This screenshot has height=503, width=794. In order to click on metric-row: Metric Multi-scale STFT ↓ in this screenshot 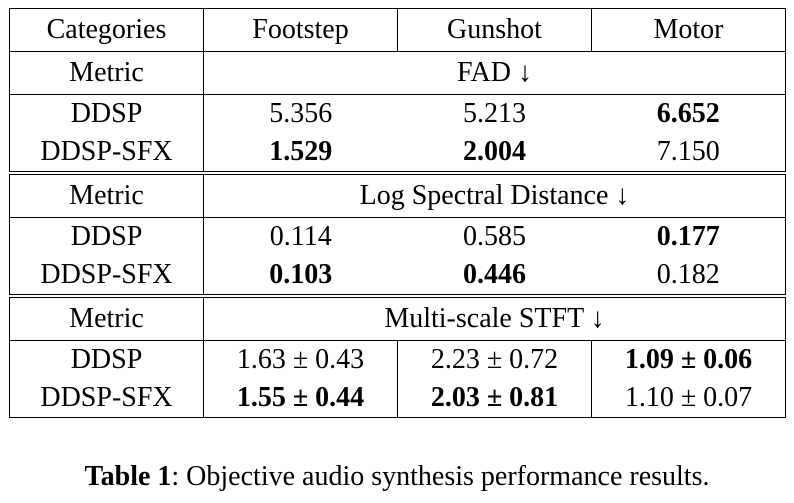, I will do `click(397, 317)`.